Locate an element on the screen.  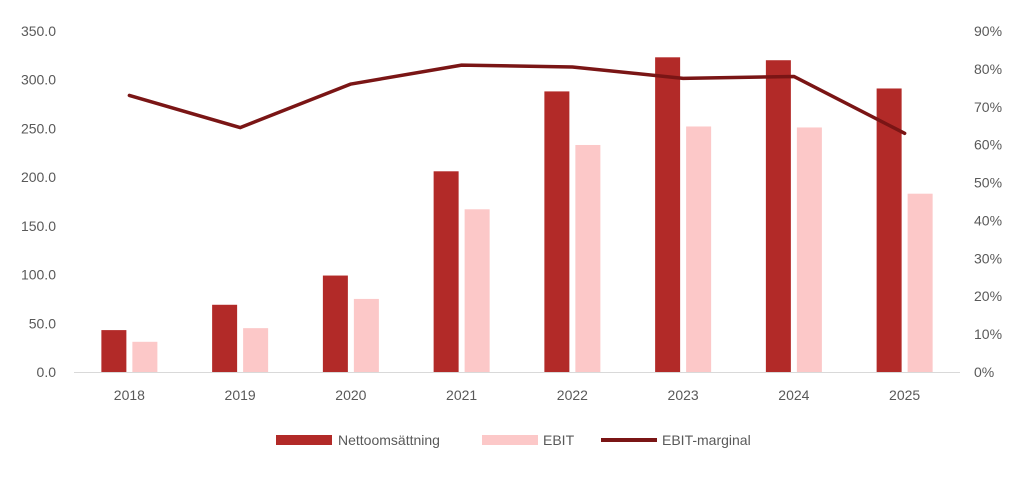
y-right-tick-label: 90% is located at coordinates (988, 31).